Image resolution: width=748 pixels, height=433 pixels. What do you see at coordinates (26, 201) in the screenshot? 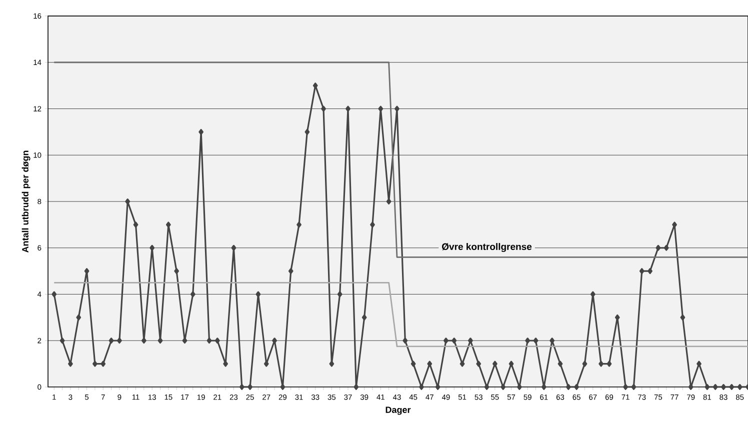
I see `y-axis-title: Antall utbrudd per døgn` at bounding box center [26, 201].